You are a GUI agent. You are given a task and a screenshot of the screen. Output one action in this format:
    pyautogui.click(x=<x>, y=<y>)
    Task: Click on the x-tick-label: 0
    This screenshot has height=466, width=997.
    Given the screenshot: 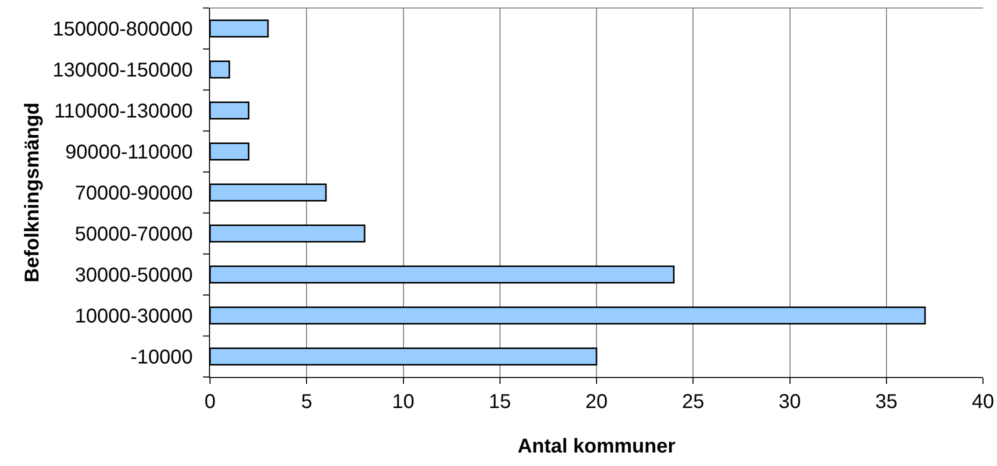 What is the action you would take?
    pyautogui.click(x=210, y=402)
    